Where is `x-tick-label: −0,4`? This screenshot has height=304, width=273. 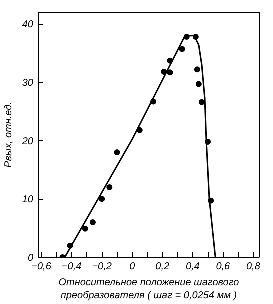 x-tick-label: −0,4 is located at coordinates (72, 267).